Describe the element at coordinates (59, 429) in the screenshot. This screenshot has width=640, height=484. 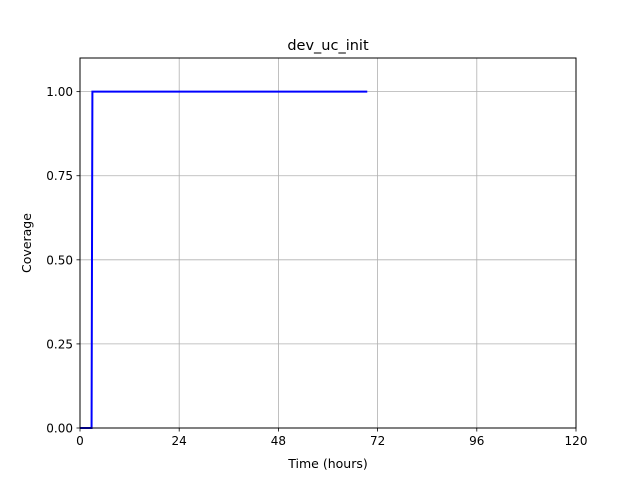
I see `y-tick-label: 0.00` at that location.